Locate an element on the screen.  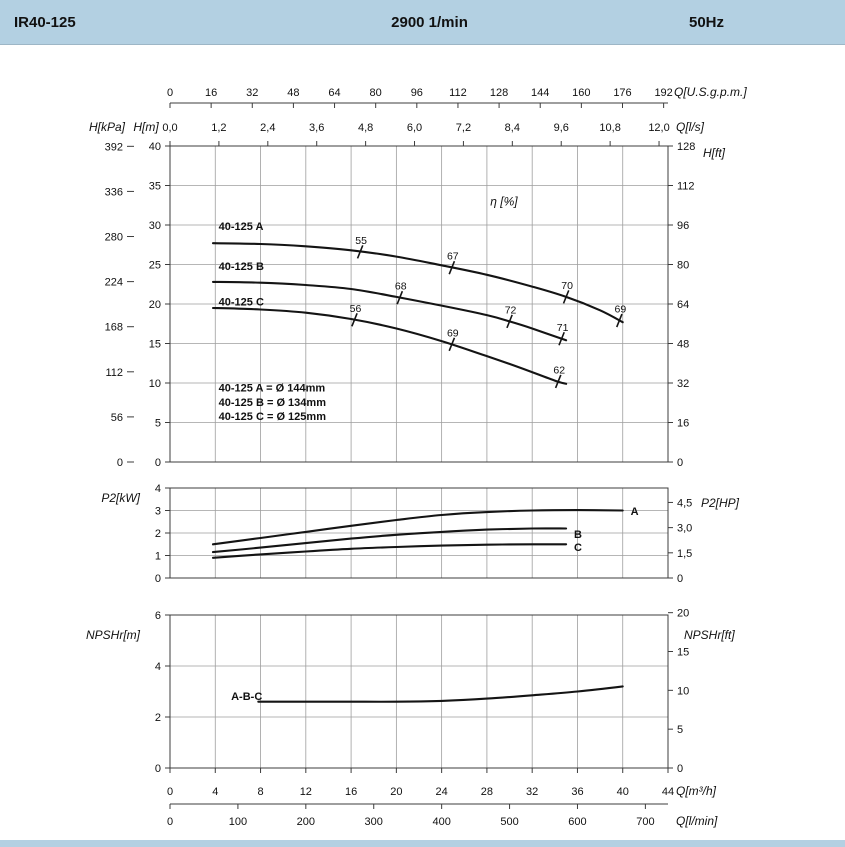
tick-label: 16 is located at coordinates (351, 792).